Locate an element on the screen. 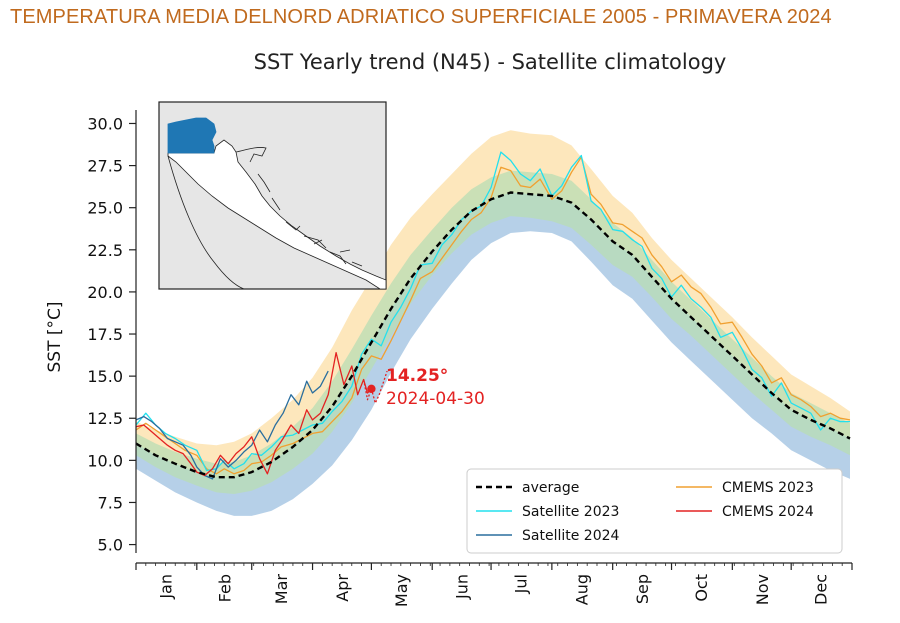  y-tick-label: 7.5 is located at coordinates (110, 502).